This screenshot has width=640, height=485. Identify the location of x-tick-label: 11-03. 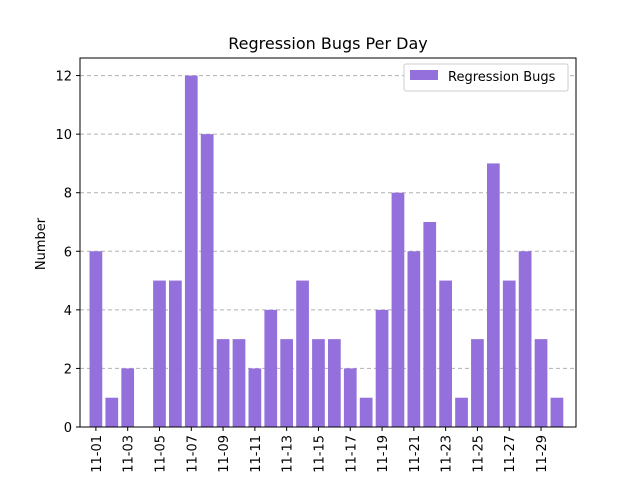
(129, 454).